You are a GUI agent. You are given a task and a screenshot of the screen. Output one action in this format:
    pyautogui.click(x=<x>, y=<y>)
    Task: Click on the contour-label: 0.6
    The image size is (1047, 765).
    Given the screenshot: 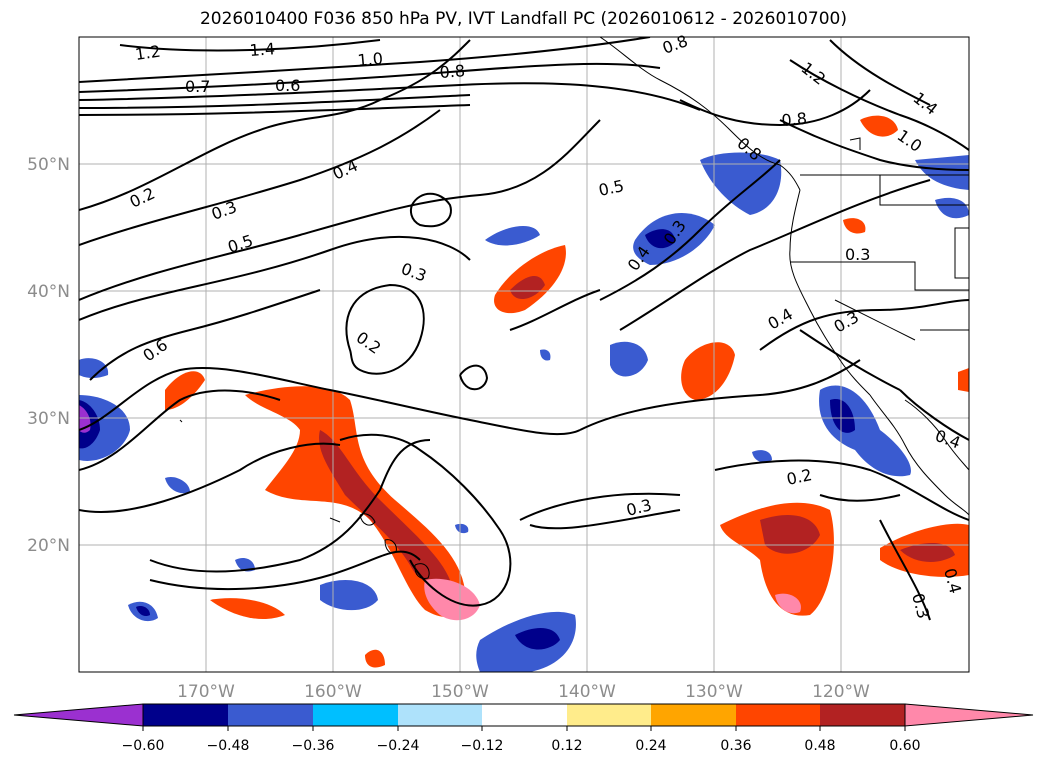 What is the action you would take?
    pyautogui.click(x=287, y=85)
    